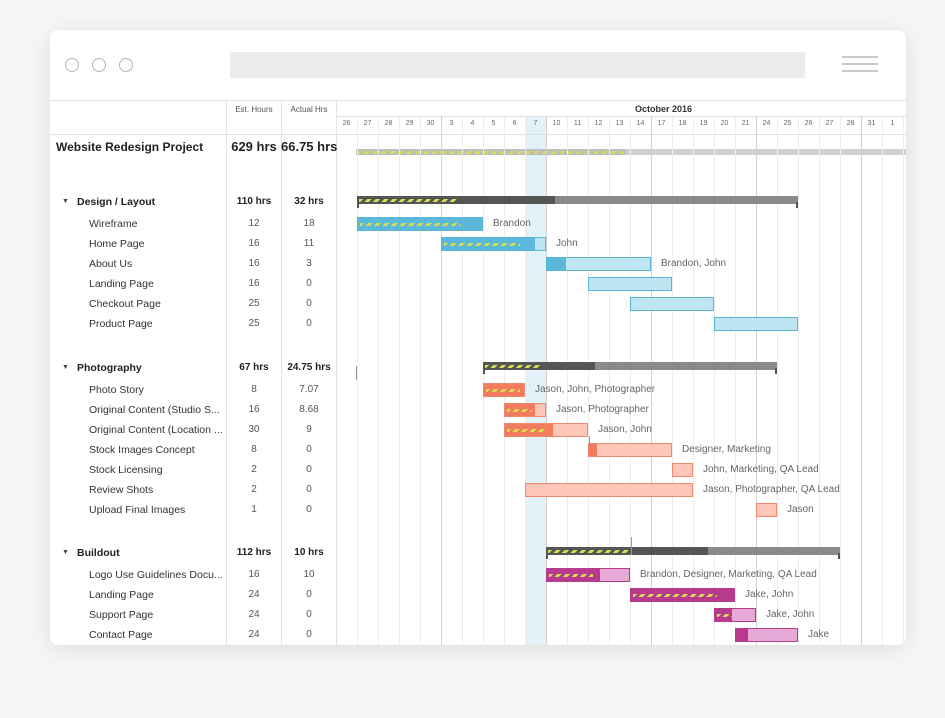 Image resolution: width=945 pixels, height=718 pixels. I want to click on task-name: Upload Final Images, so click(137, 510).